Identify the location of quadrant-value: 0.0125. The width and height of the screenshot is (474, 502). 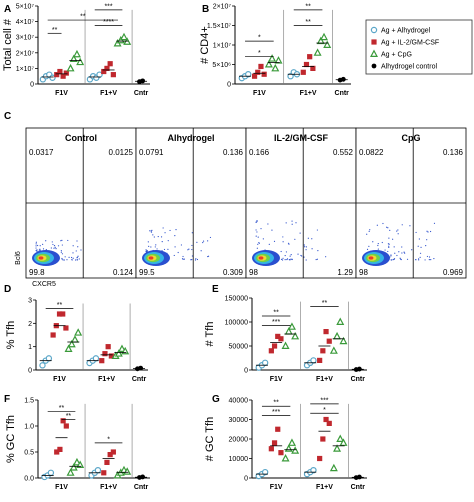
(121, 152).